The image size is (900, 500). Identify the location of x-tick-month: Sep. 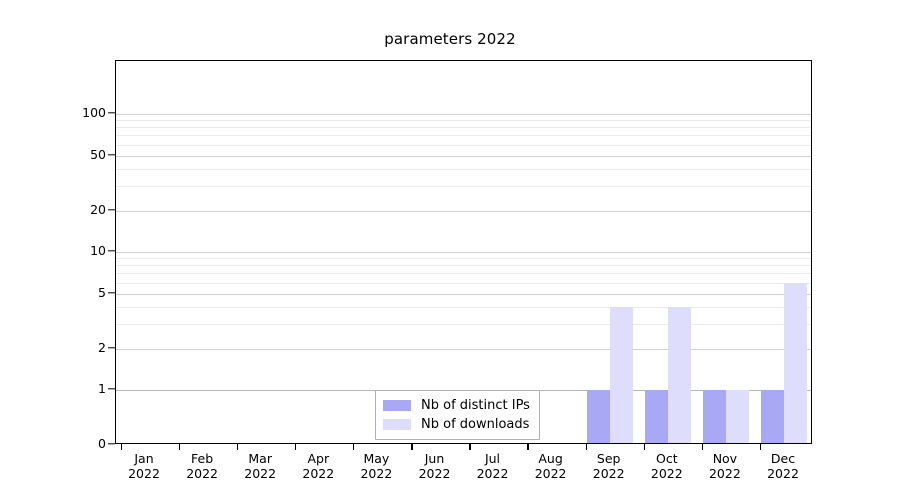
(608, 458).